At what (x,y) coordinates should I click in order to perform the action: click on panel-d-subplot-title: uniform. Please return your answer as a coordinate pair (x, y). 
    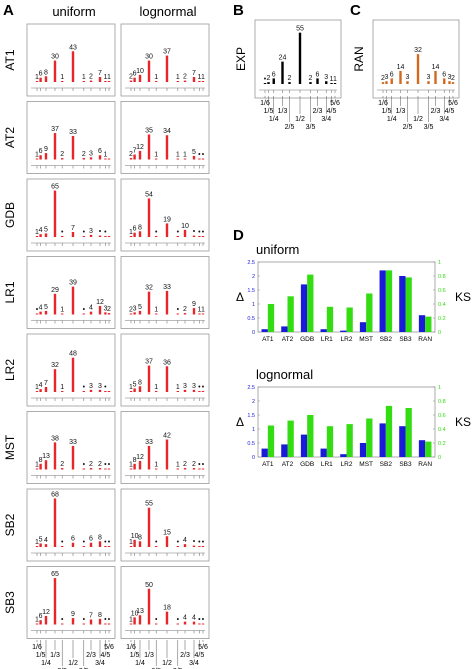
    Looking at the image, I should click on (277, 249).